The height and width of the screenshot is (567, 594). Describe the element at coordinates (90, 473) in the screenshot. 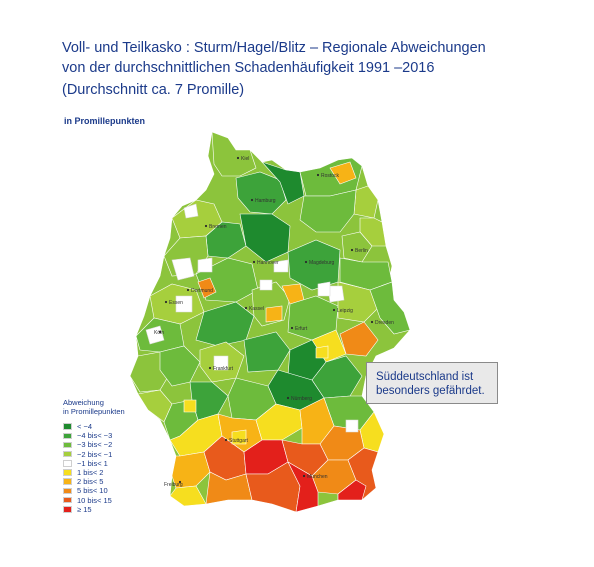

I see `legend-label: 1 bis< 2` at that location.